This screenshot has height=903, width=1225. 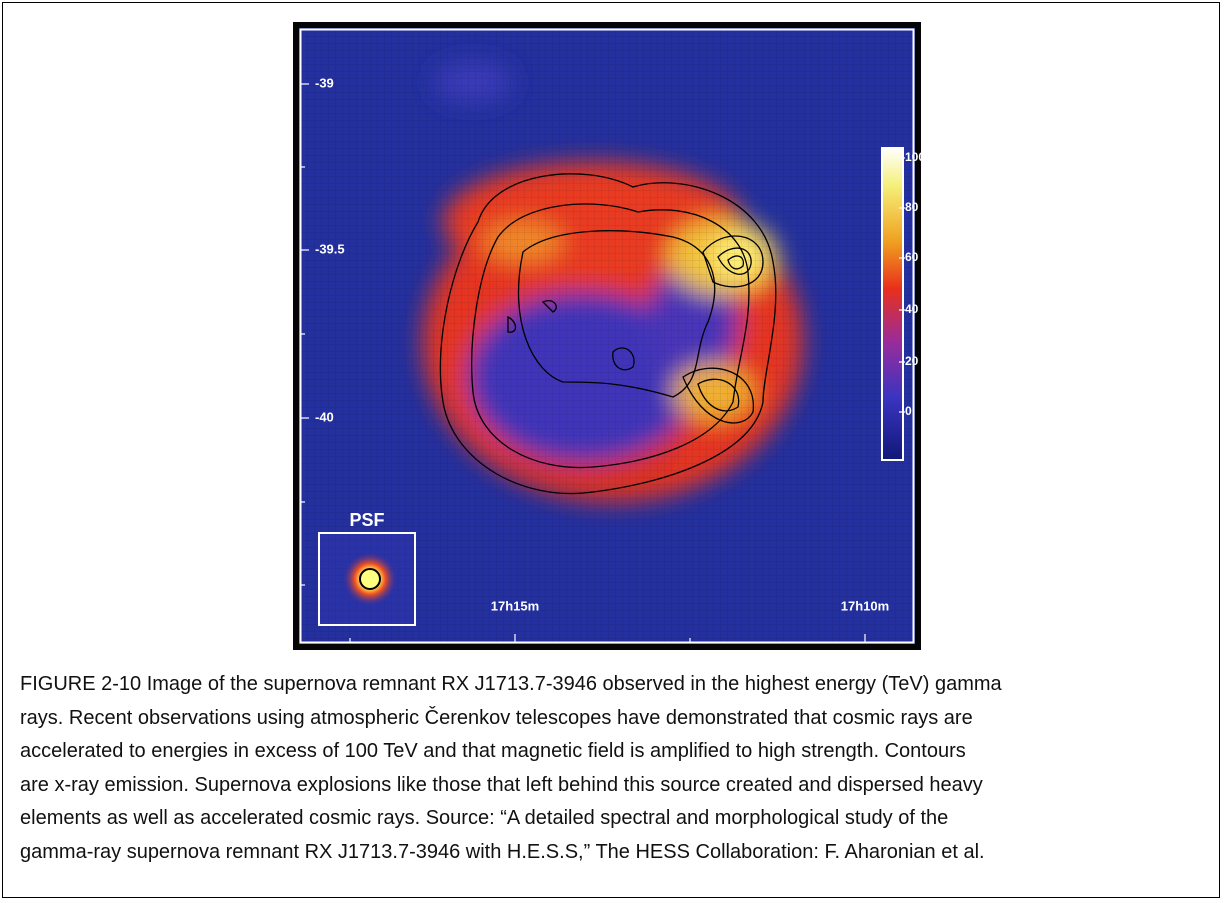 I want to click on colorbar-label: 80, so click(x=912, y=207).